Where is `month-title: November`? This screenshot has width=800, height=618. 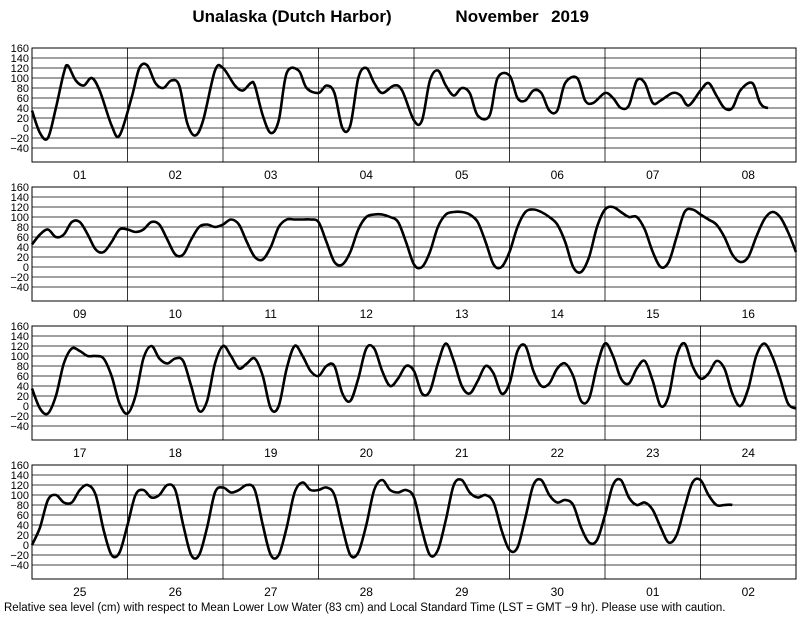 month-title: November is located at coordinates (497, 16).